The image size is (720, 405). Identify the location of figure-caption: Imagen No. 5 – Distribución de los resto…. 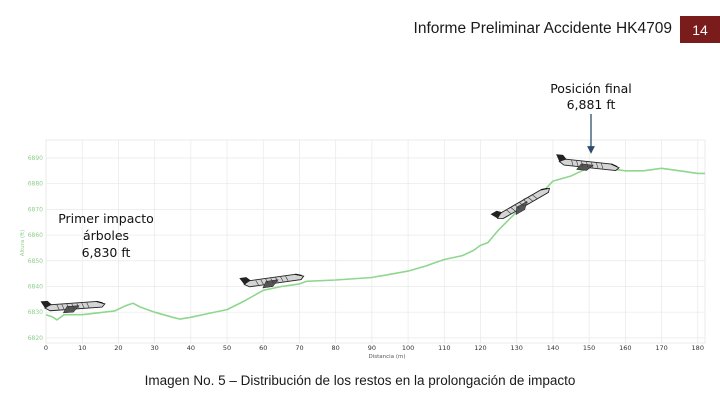
(360, 380).